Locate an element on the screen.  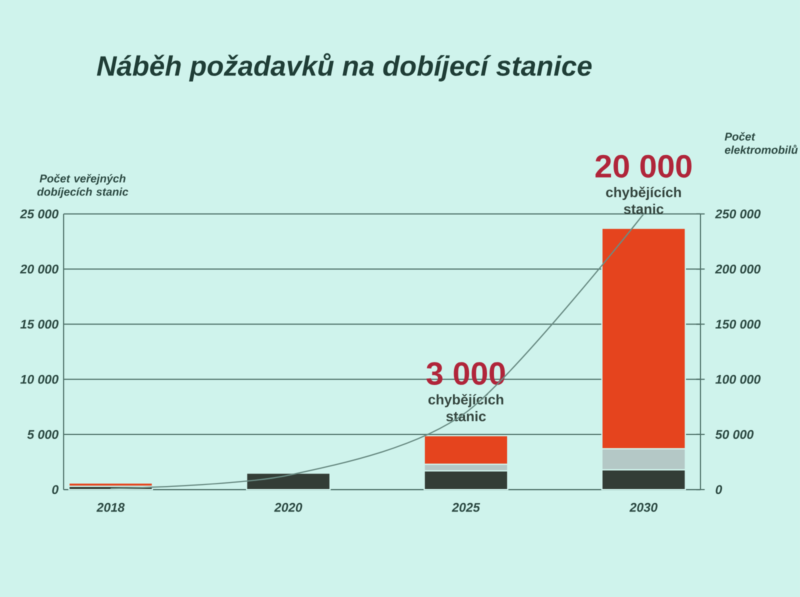
chart-title: Náběh požadavků na dobíjecí stanice is located at coordinates (344, 67).